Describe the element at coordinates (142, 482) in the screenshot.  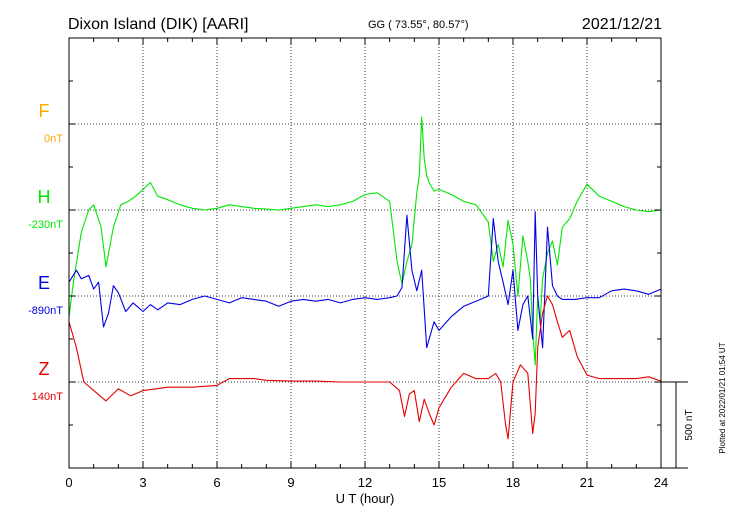
I see `x-tick-label: 3` at that location.